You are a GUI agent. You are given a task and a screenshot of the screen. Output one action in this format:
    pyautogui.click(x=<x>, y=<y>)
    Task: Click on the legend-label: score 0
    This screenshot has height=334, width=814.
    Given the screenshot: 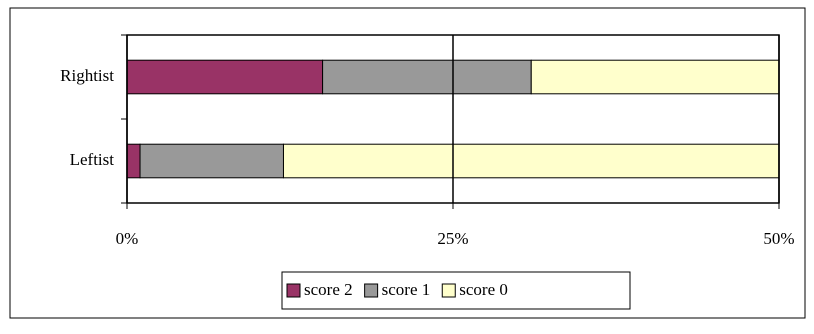 What is the action you would take?
    pyautogui.click(x=483, y=289)
    